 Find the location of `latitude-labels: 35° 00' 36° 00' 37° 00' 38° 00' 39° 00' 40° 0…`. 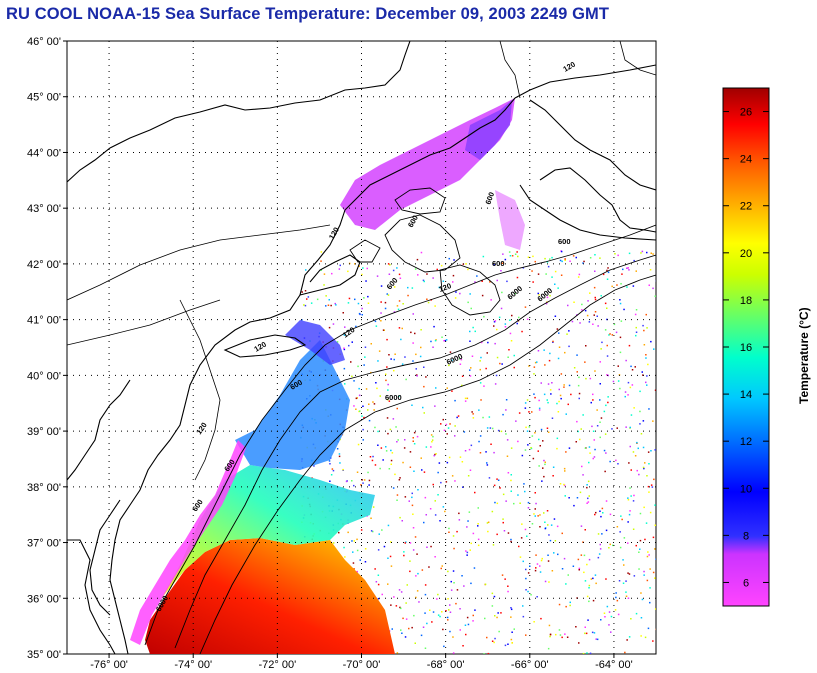

latitude-labels: 35° 00' 36° 00' 37° 00' 38° 00' 39° 00' 40° 0… is located at coordinates (44, 348).